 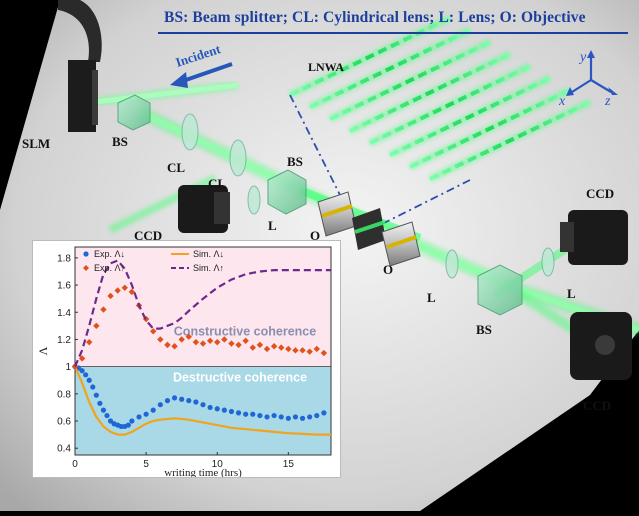 I want to click on o-label-1: O, so click(x=315, y=235).